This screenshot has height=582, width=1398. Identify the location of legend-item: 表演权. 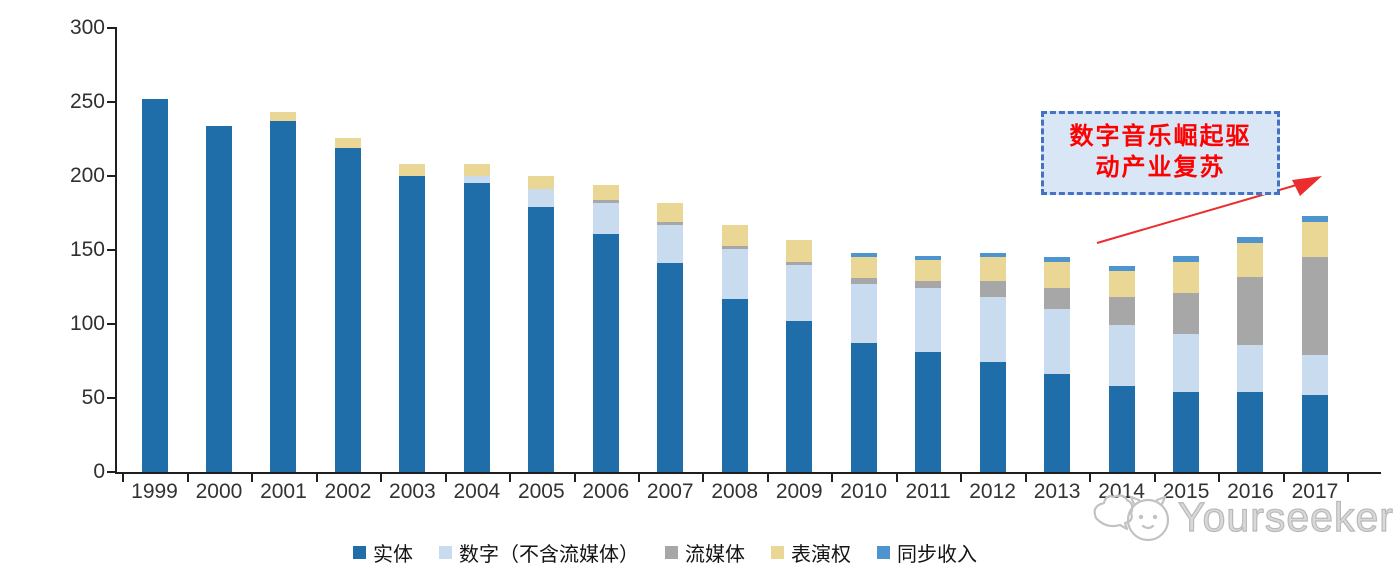
(811, 552).